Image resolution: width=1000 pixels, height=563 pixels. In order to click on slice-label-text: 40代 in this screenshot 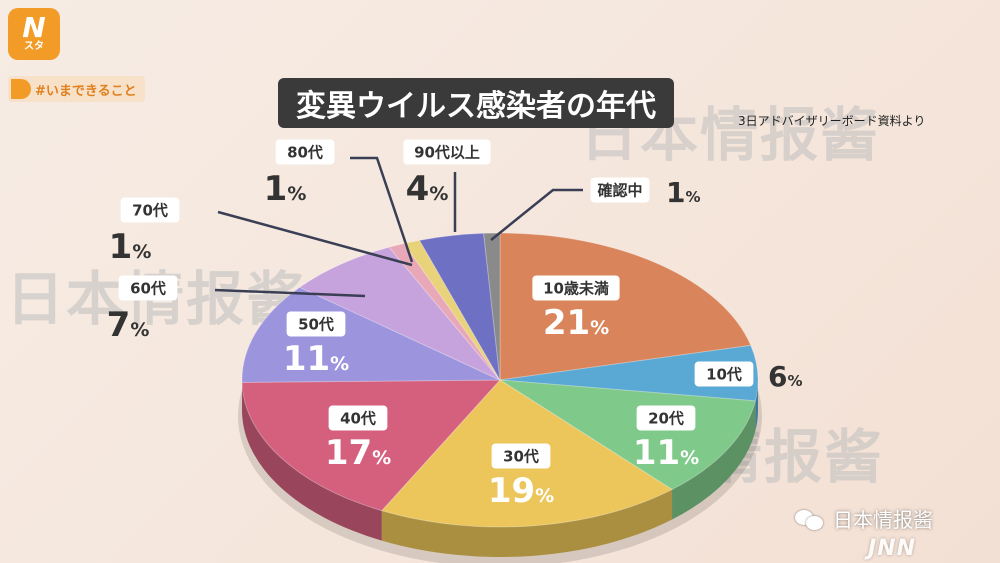, I will do `click(358, 418)`.